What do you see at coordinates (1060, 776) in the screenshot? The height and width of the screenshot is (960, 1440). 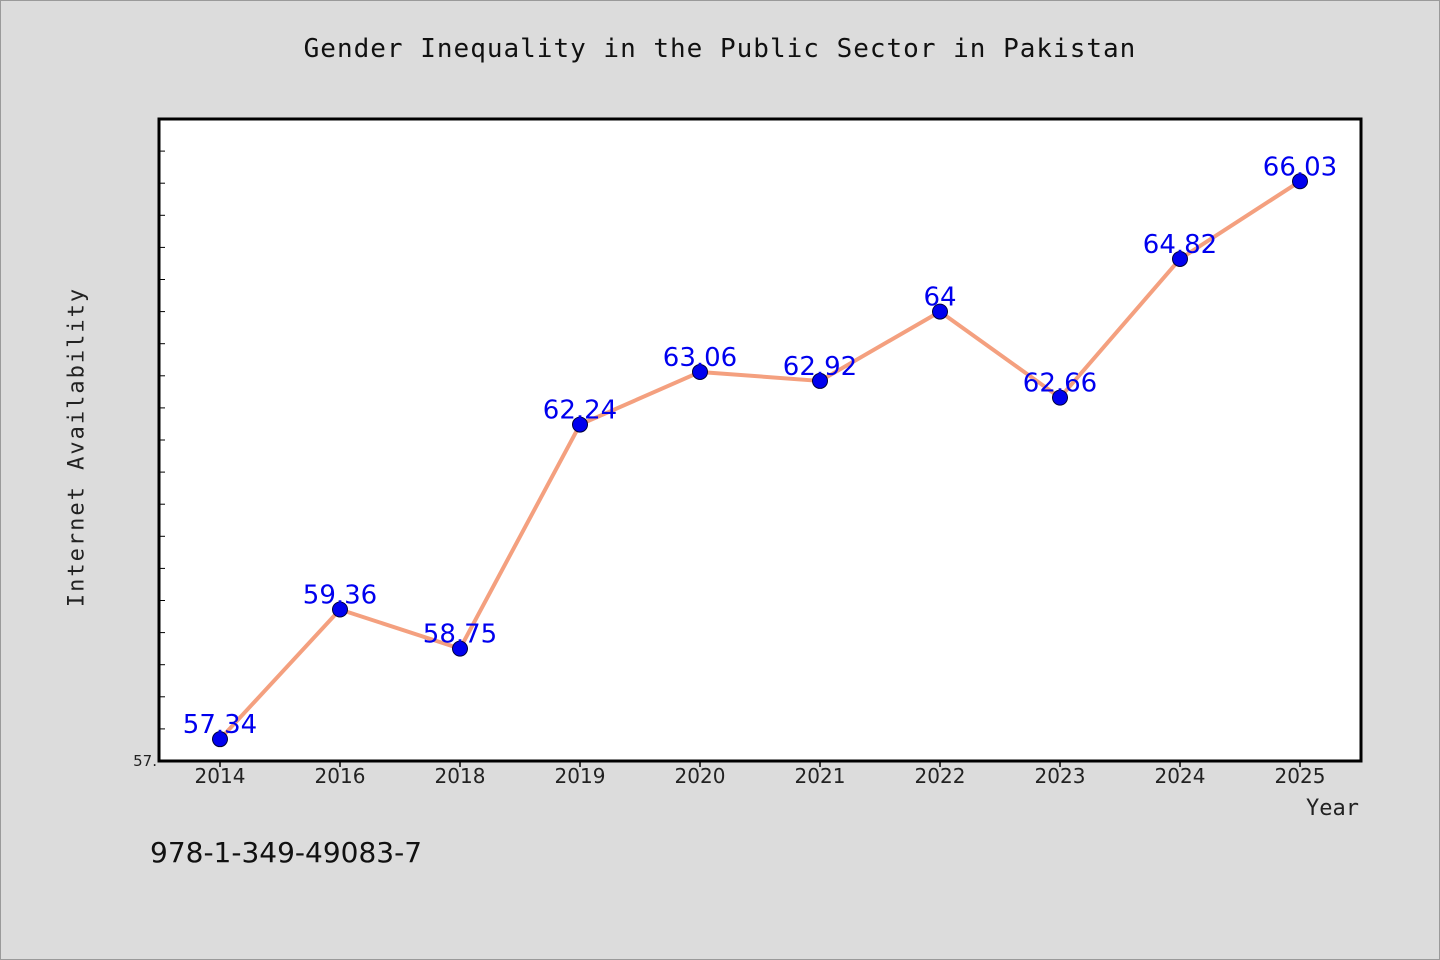 I see `x-tick-label: 2023` at bounding box center [1060, 776].